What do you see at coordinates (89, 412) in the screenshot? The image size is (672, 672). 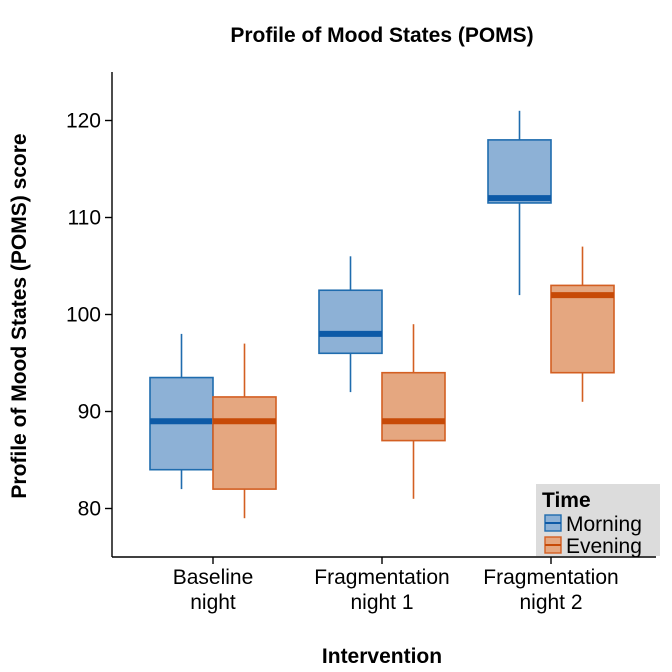 I see `y-tick-label: 90` at bounding box center [89, 412].